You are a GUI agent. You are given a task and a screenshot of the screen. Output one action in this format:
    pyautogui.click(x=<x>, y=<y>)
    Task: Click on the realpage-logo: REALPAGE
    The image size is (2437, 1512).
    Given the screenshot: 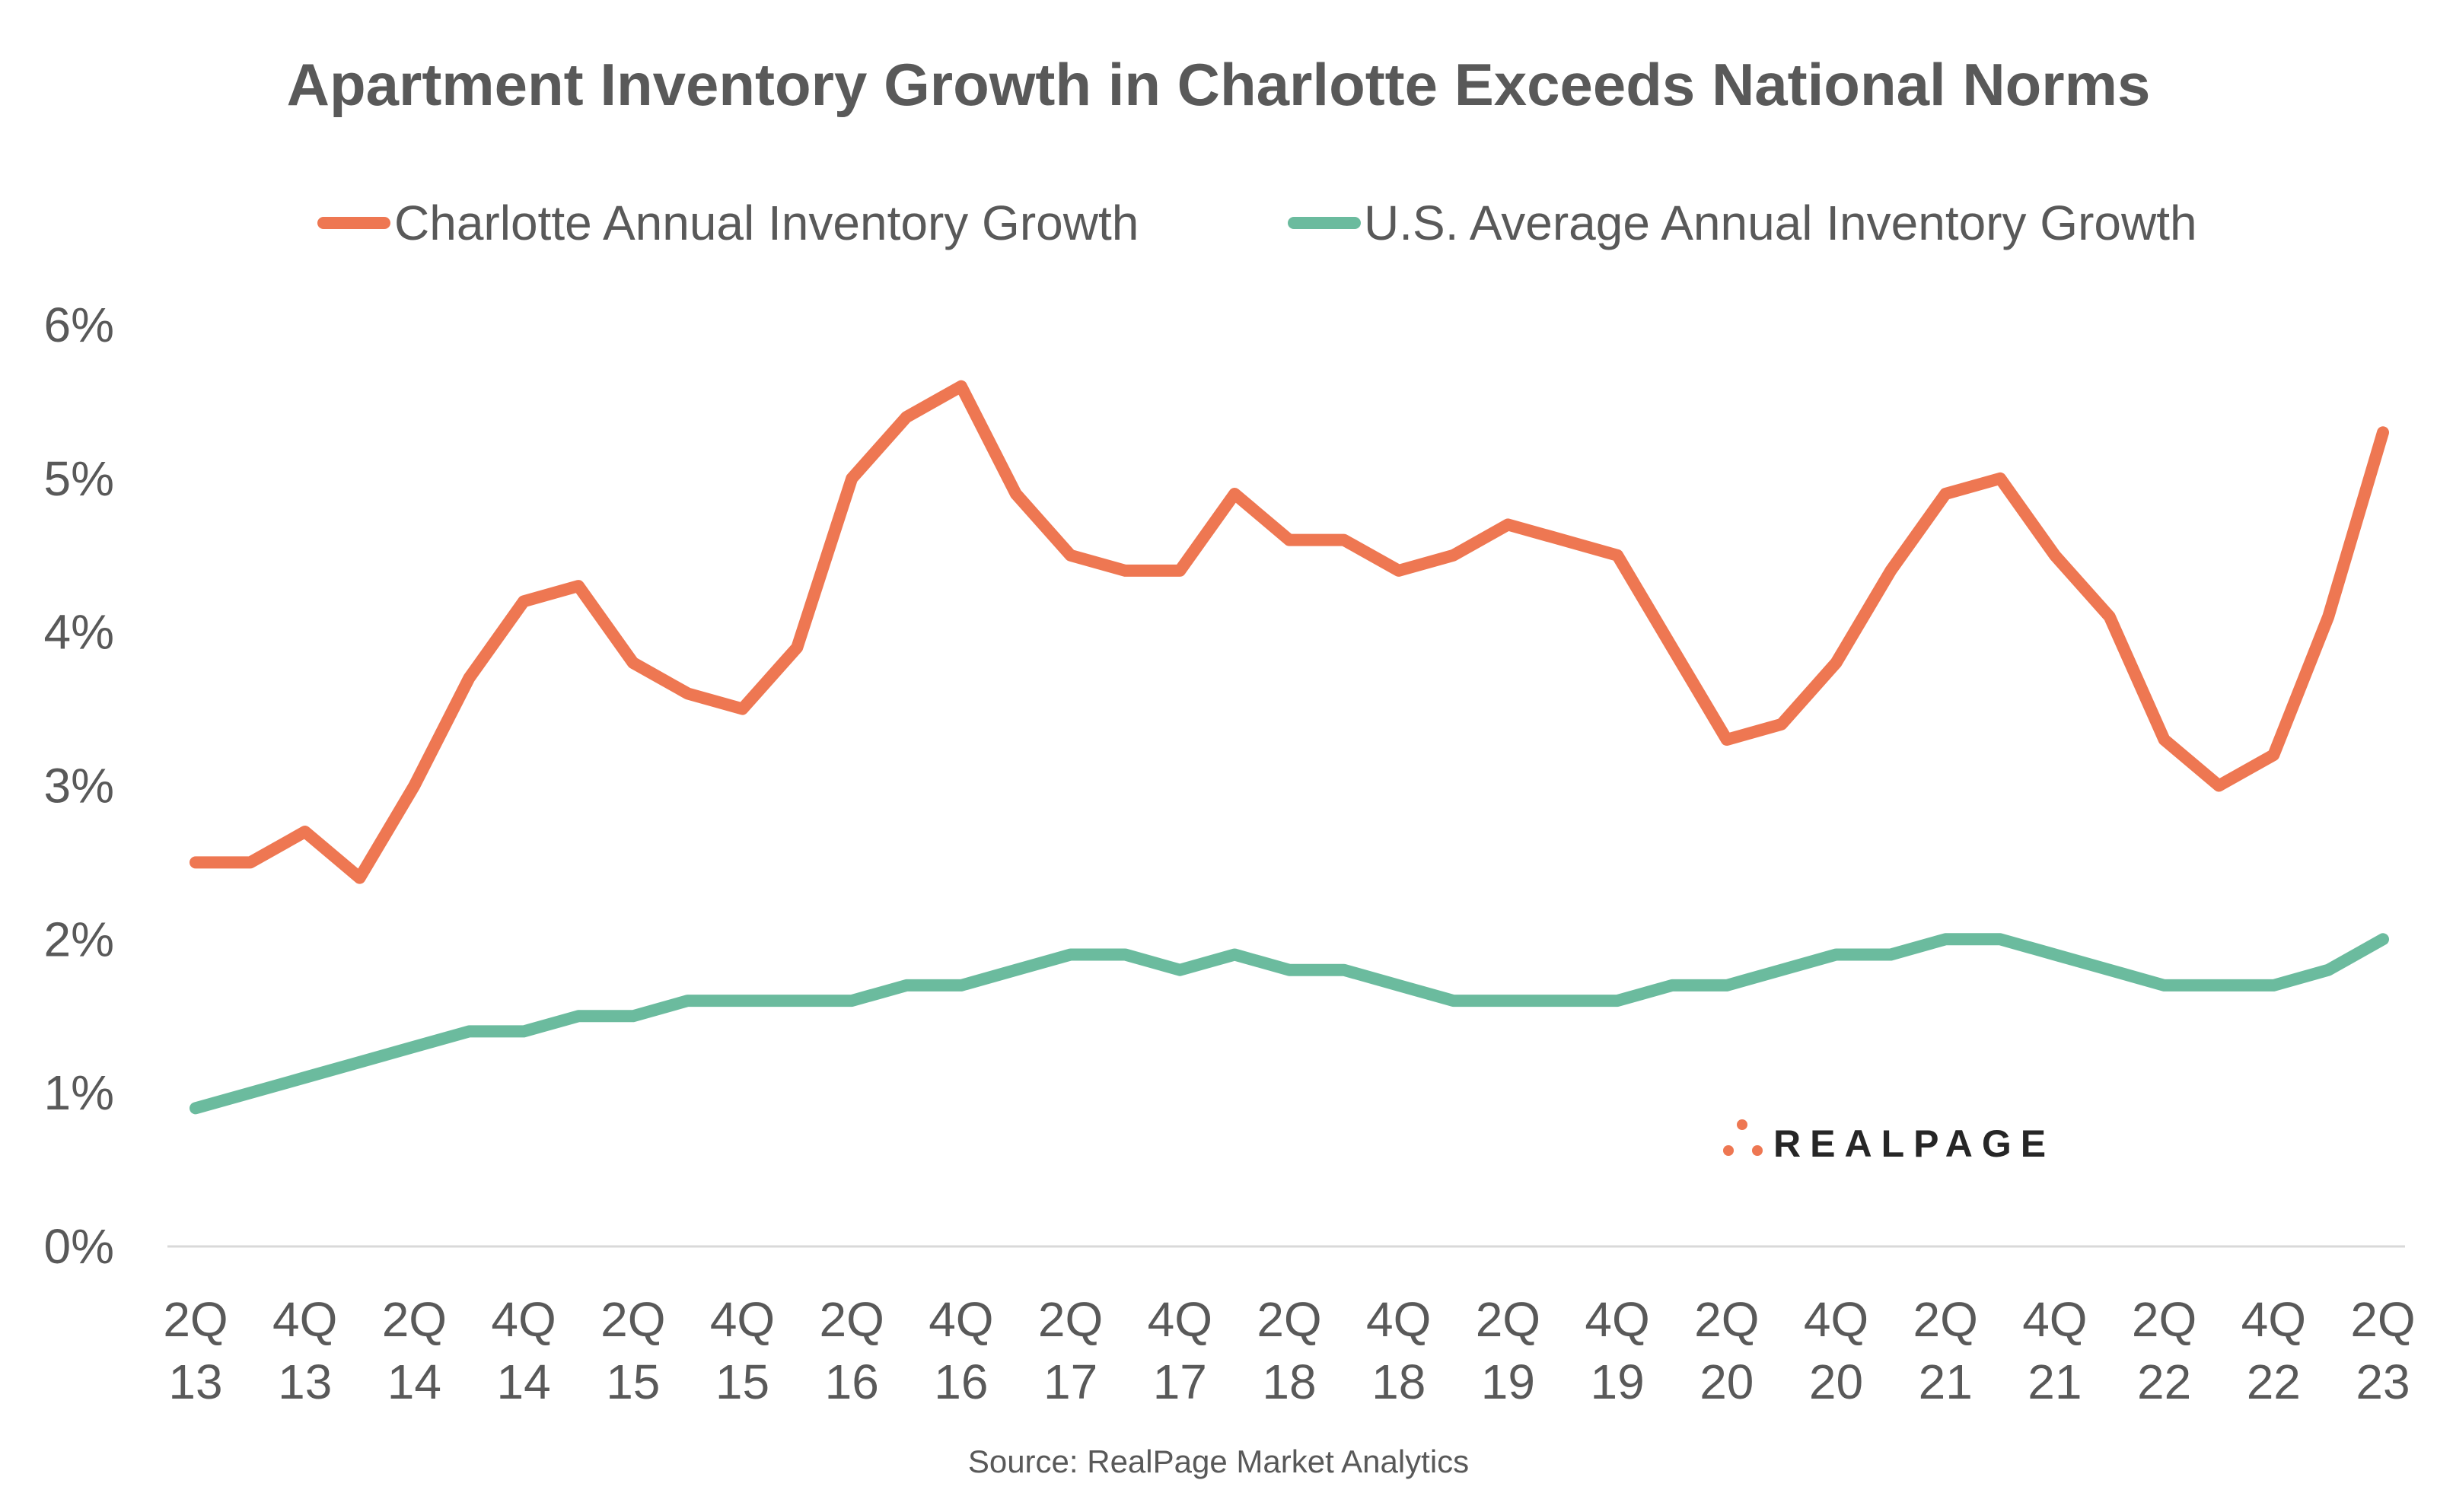 What is the action you would take?
    pyautogui.click(x=1889, y=1142)
    